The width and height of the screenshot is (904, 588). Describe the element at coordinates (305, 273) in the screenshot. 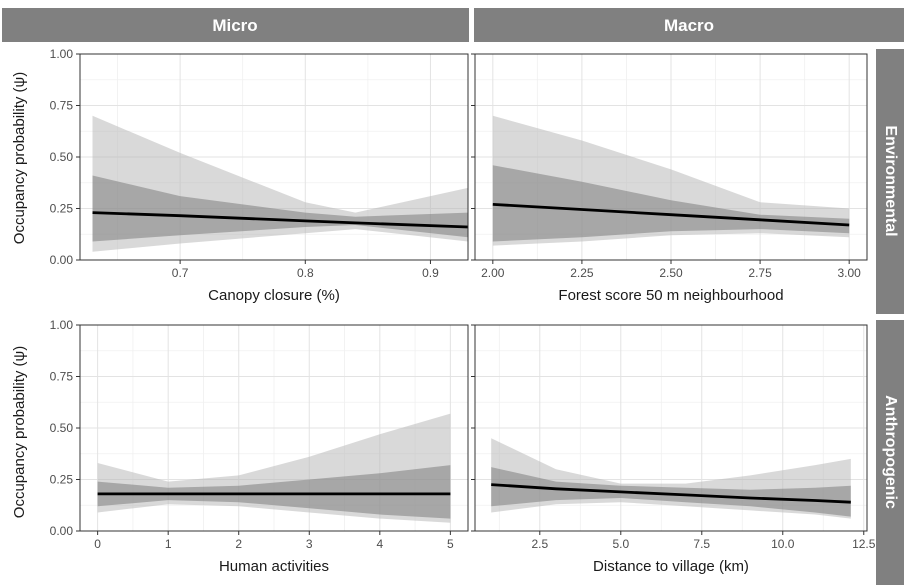

I see `x-tick-label: 0.8` at that location.